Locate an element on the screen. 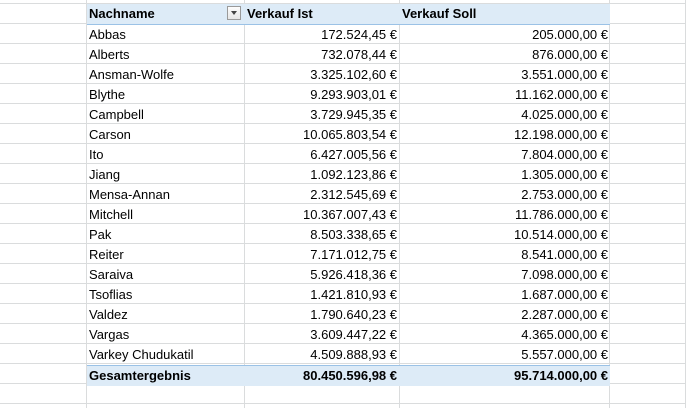  verkauf-ist-cell: 5.926.418,36 € is located at coordinates (353, 274).